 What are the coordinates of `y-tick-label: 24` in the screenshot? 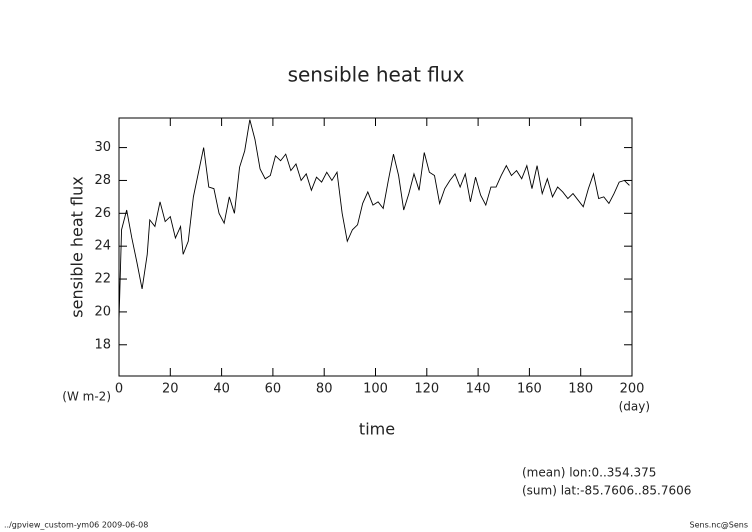 It's located at (102, 246).